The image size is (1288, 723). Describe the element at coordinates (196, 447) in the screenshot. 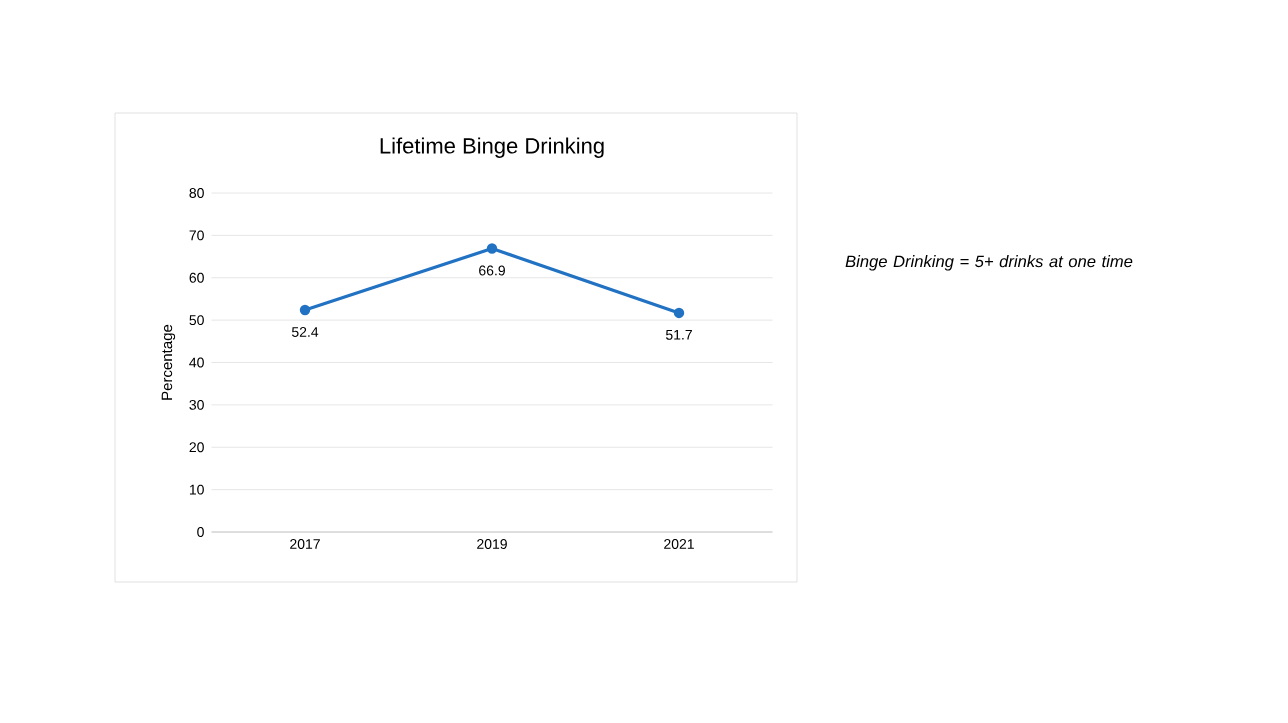

I see `y-tick-label: 20` at that location.